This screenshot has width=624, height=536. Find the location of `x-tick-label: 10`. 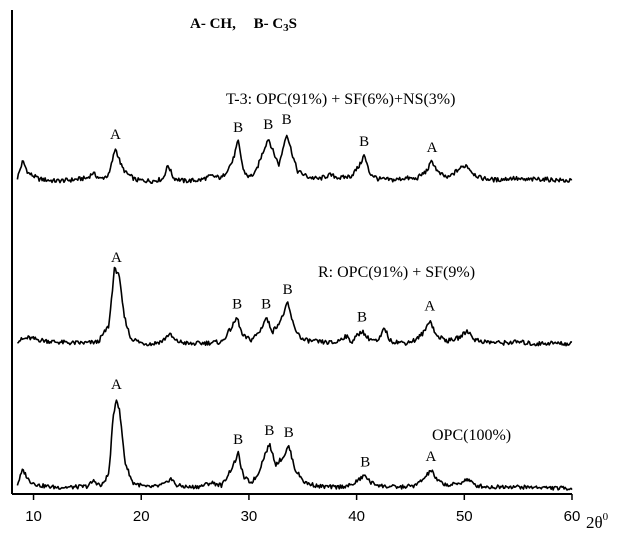

x-tick-label: 10 is located at coordinates (33, 516).